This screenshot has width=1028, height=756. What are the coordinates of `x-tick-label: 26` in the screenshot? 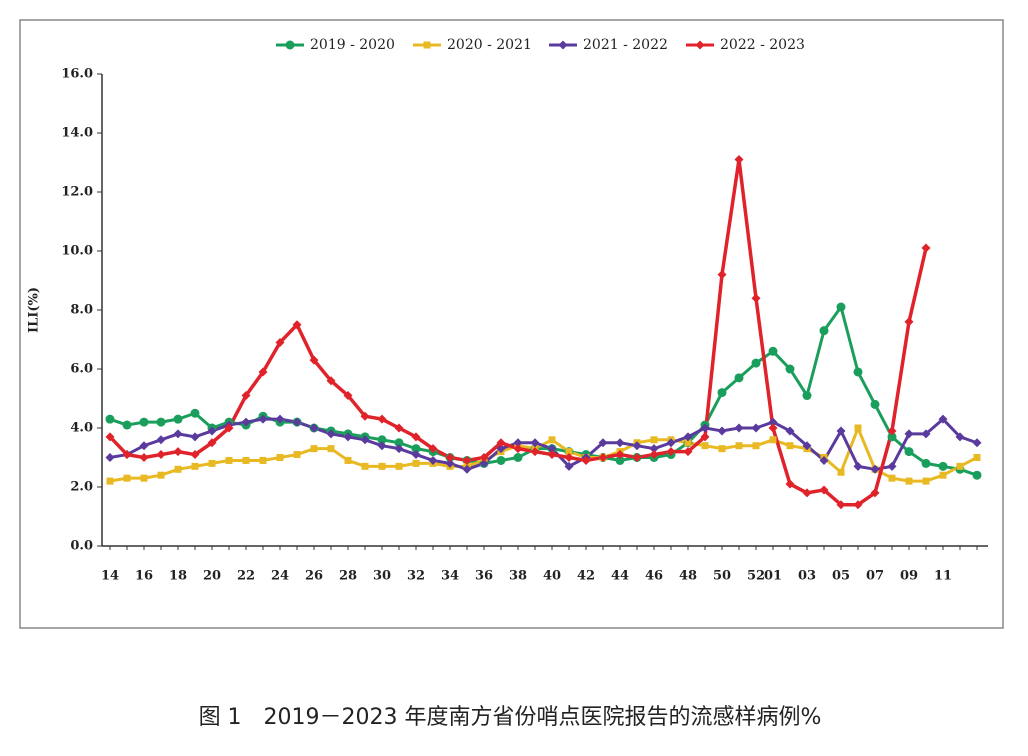 It's located at (314, 576).